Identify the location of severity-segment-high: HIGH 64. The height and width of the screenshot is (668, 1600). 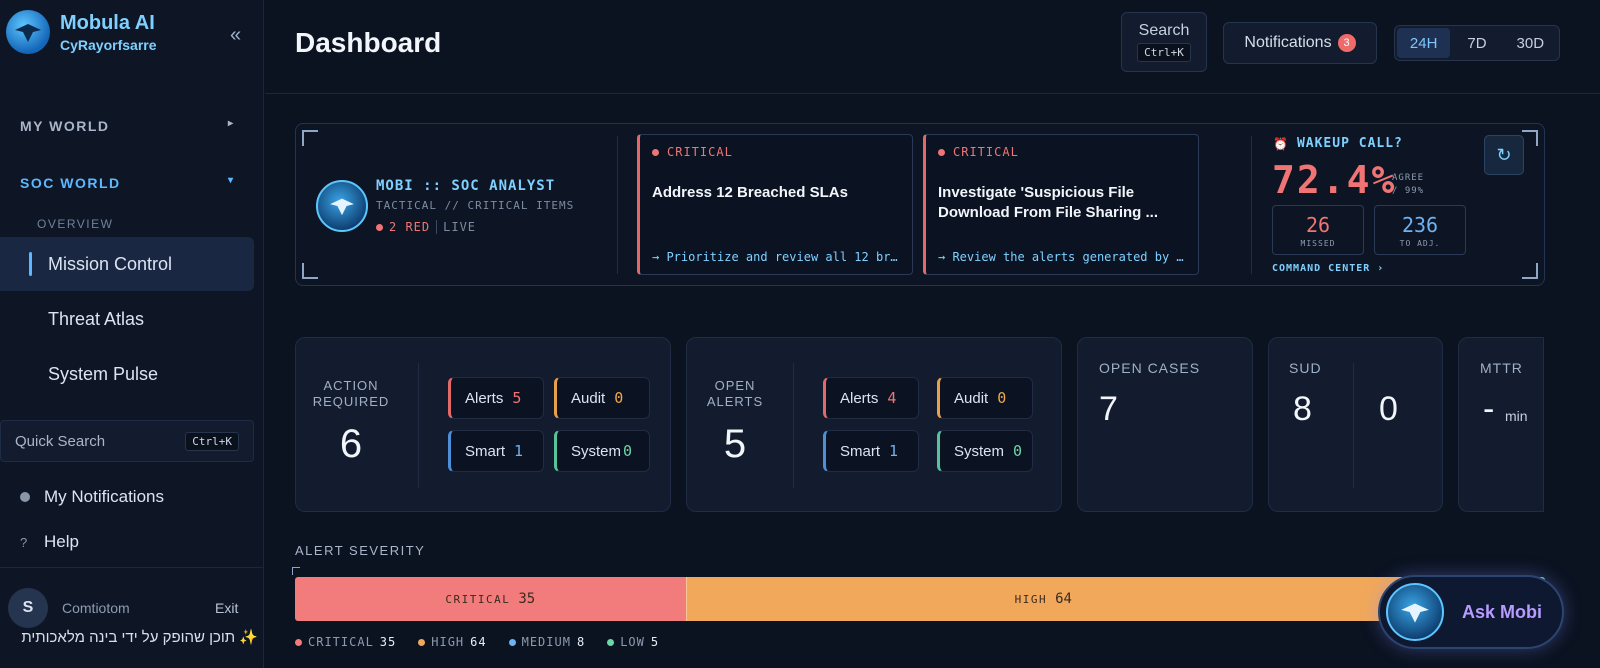
(1042, 599).